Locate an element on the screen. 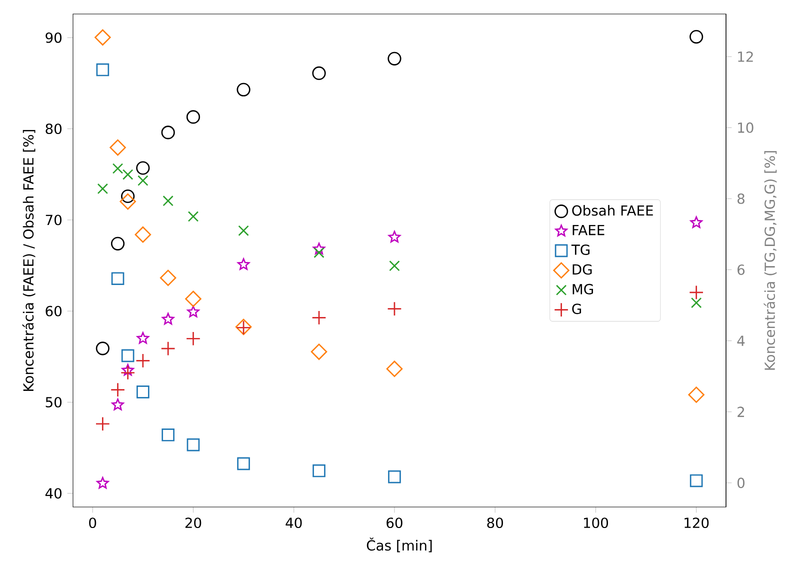  y2-tick-label: 12 is located at coordinates (745, 56).